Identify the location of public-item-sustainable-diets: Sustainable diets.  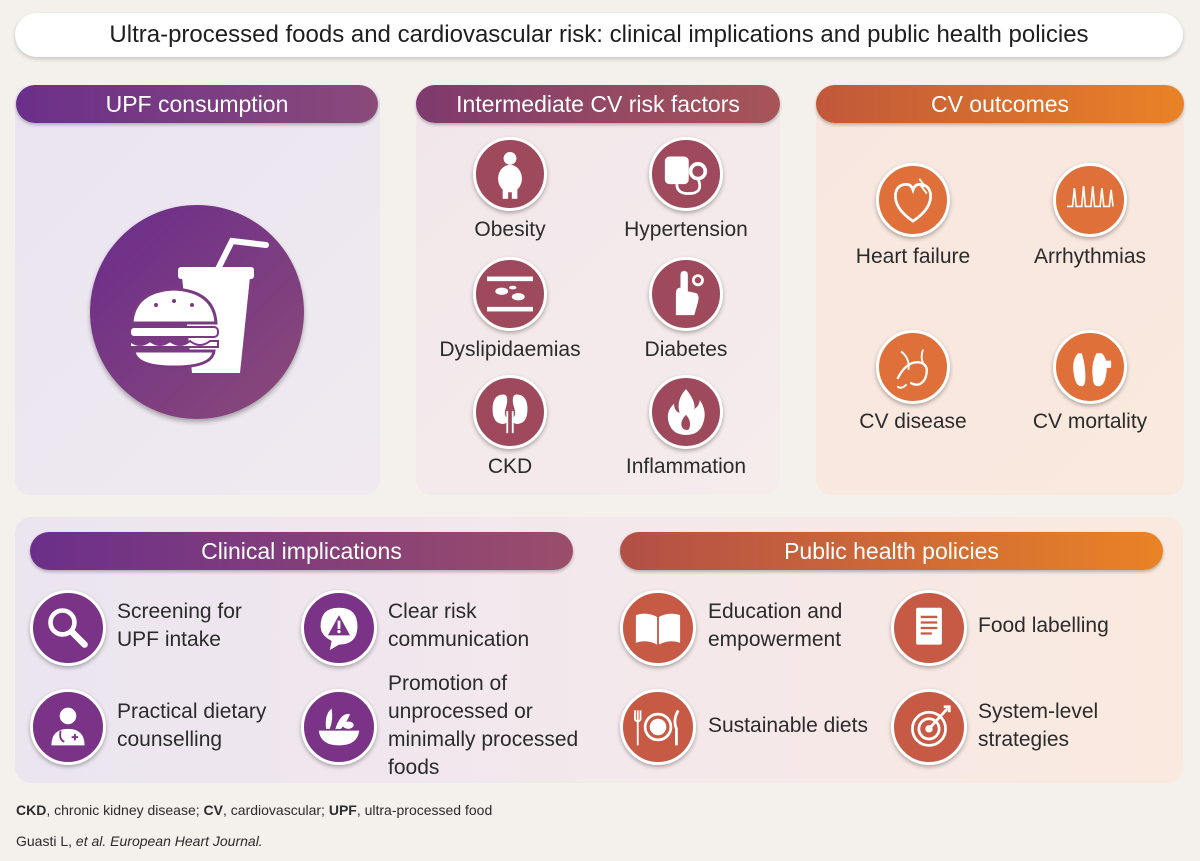
(788, 726).